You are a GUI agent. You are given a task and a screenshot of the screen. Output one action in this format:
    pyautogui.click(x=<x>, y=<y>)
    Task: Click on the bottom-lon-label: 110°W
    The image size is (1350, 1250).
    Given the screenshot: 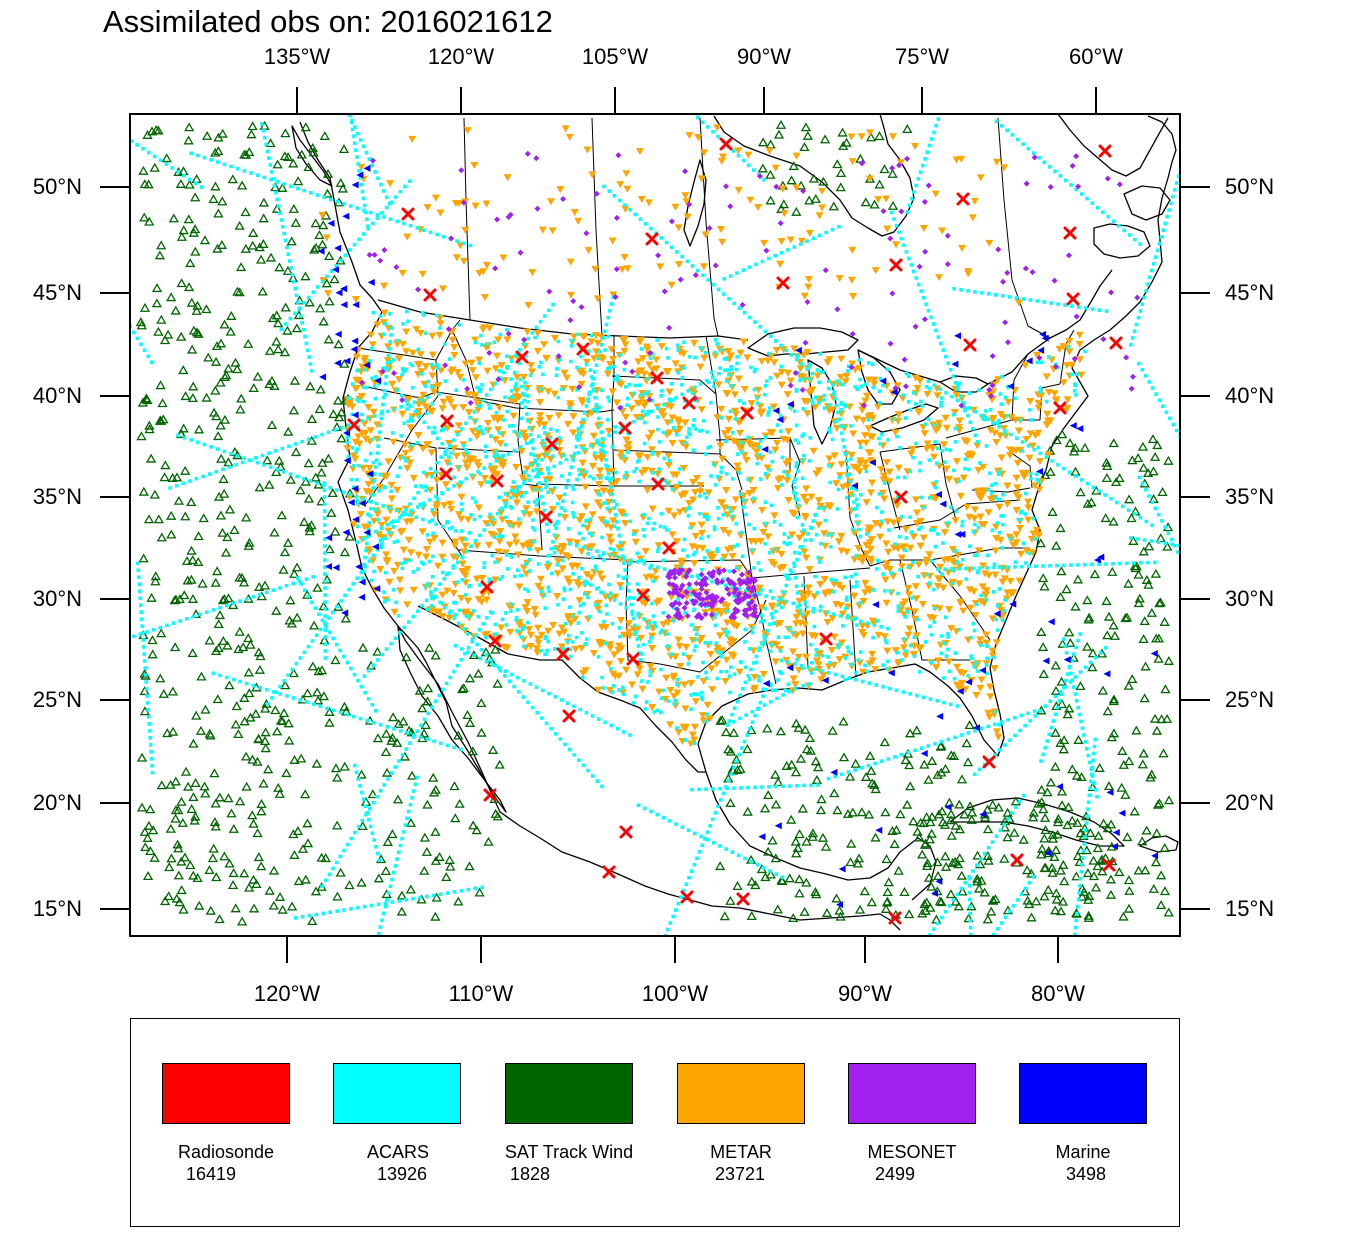 What is the action you would take?
    pyautogui.click(x=481, y=993)
    